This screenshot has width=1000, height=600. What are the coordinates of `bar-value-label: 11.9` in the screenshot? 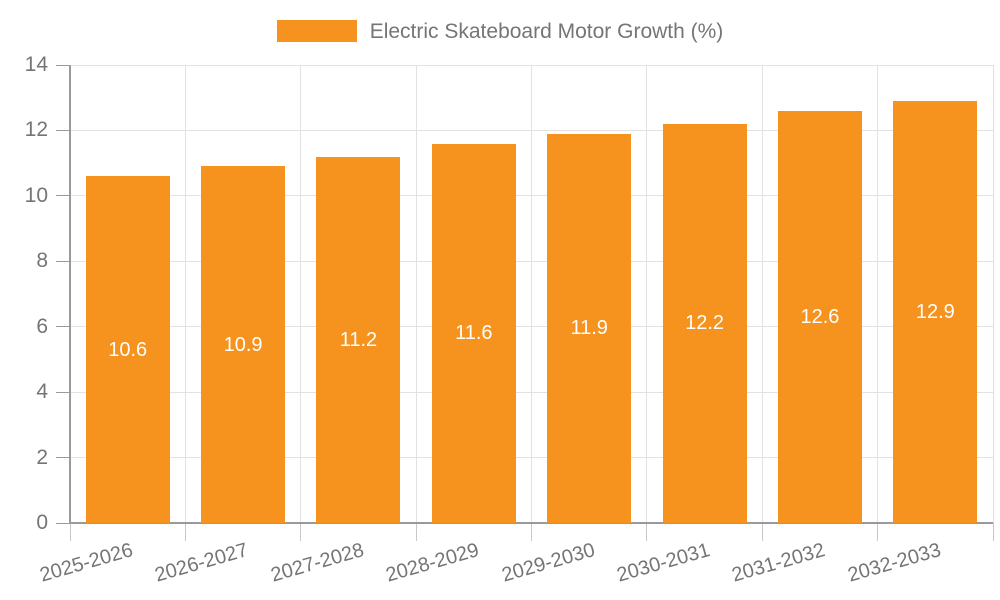 It's located at (589, 328).